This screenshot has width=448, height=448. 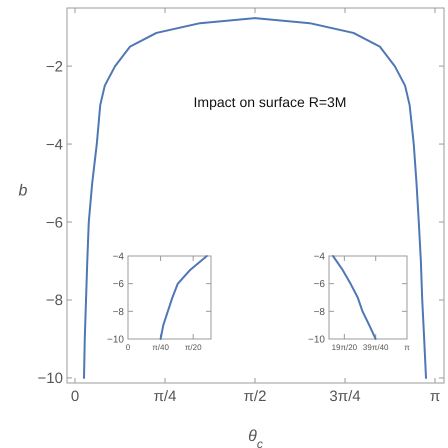 I want to click on y-tick-label: −2, so click(x=54, y=67).